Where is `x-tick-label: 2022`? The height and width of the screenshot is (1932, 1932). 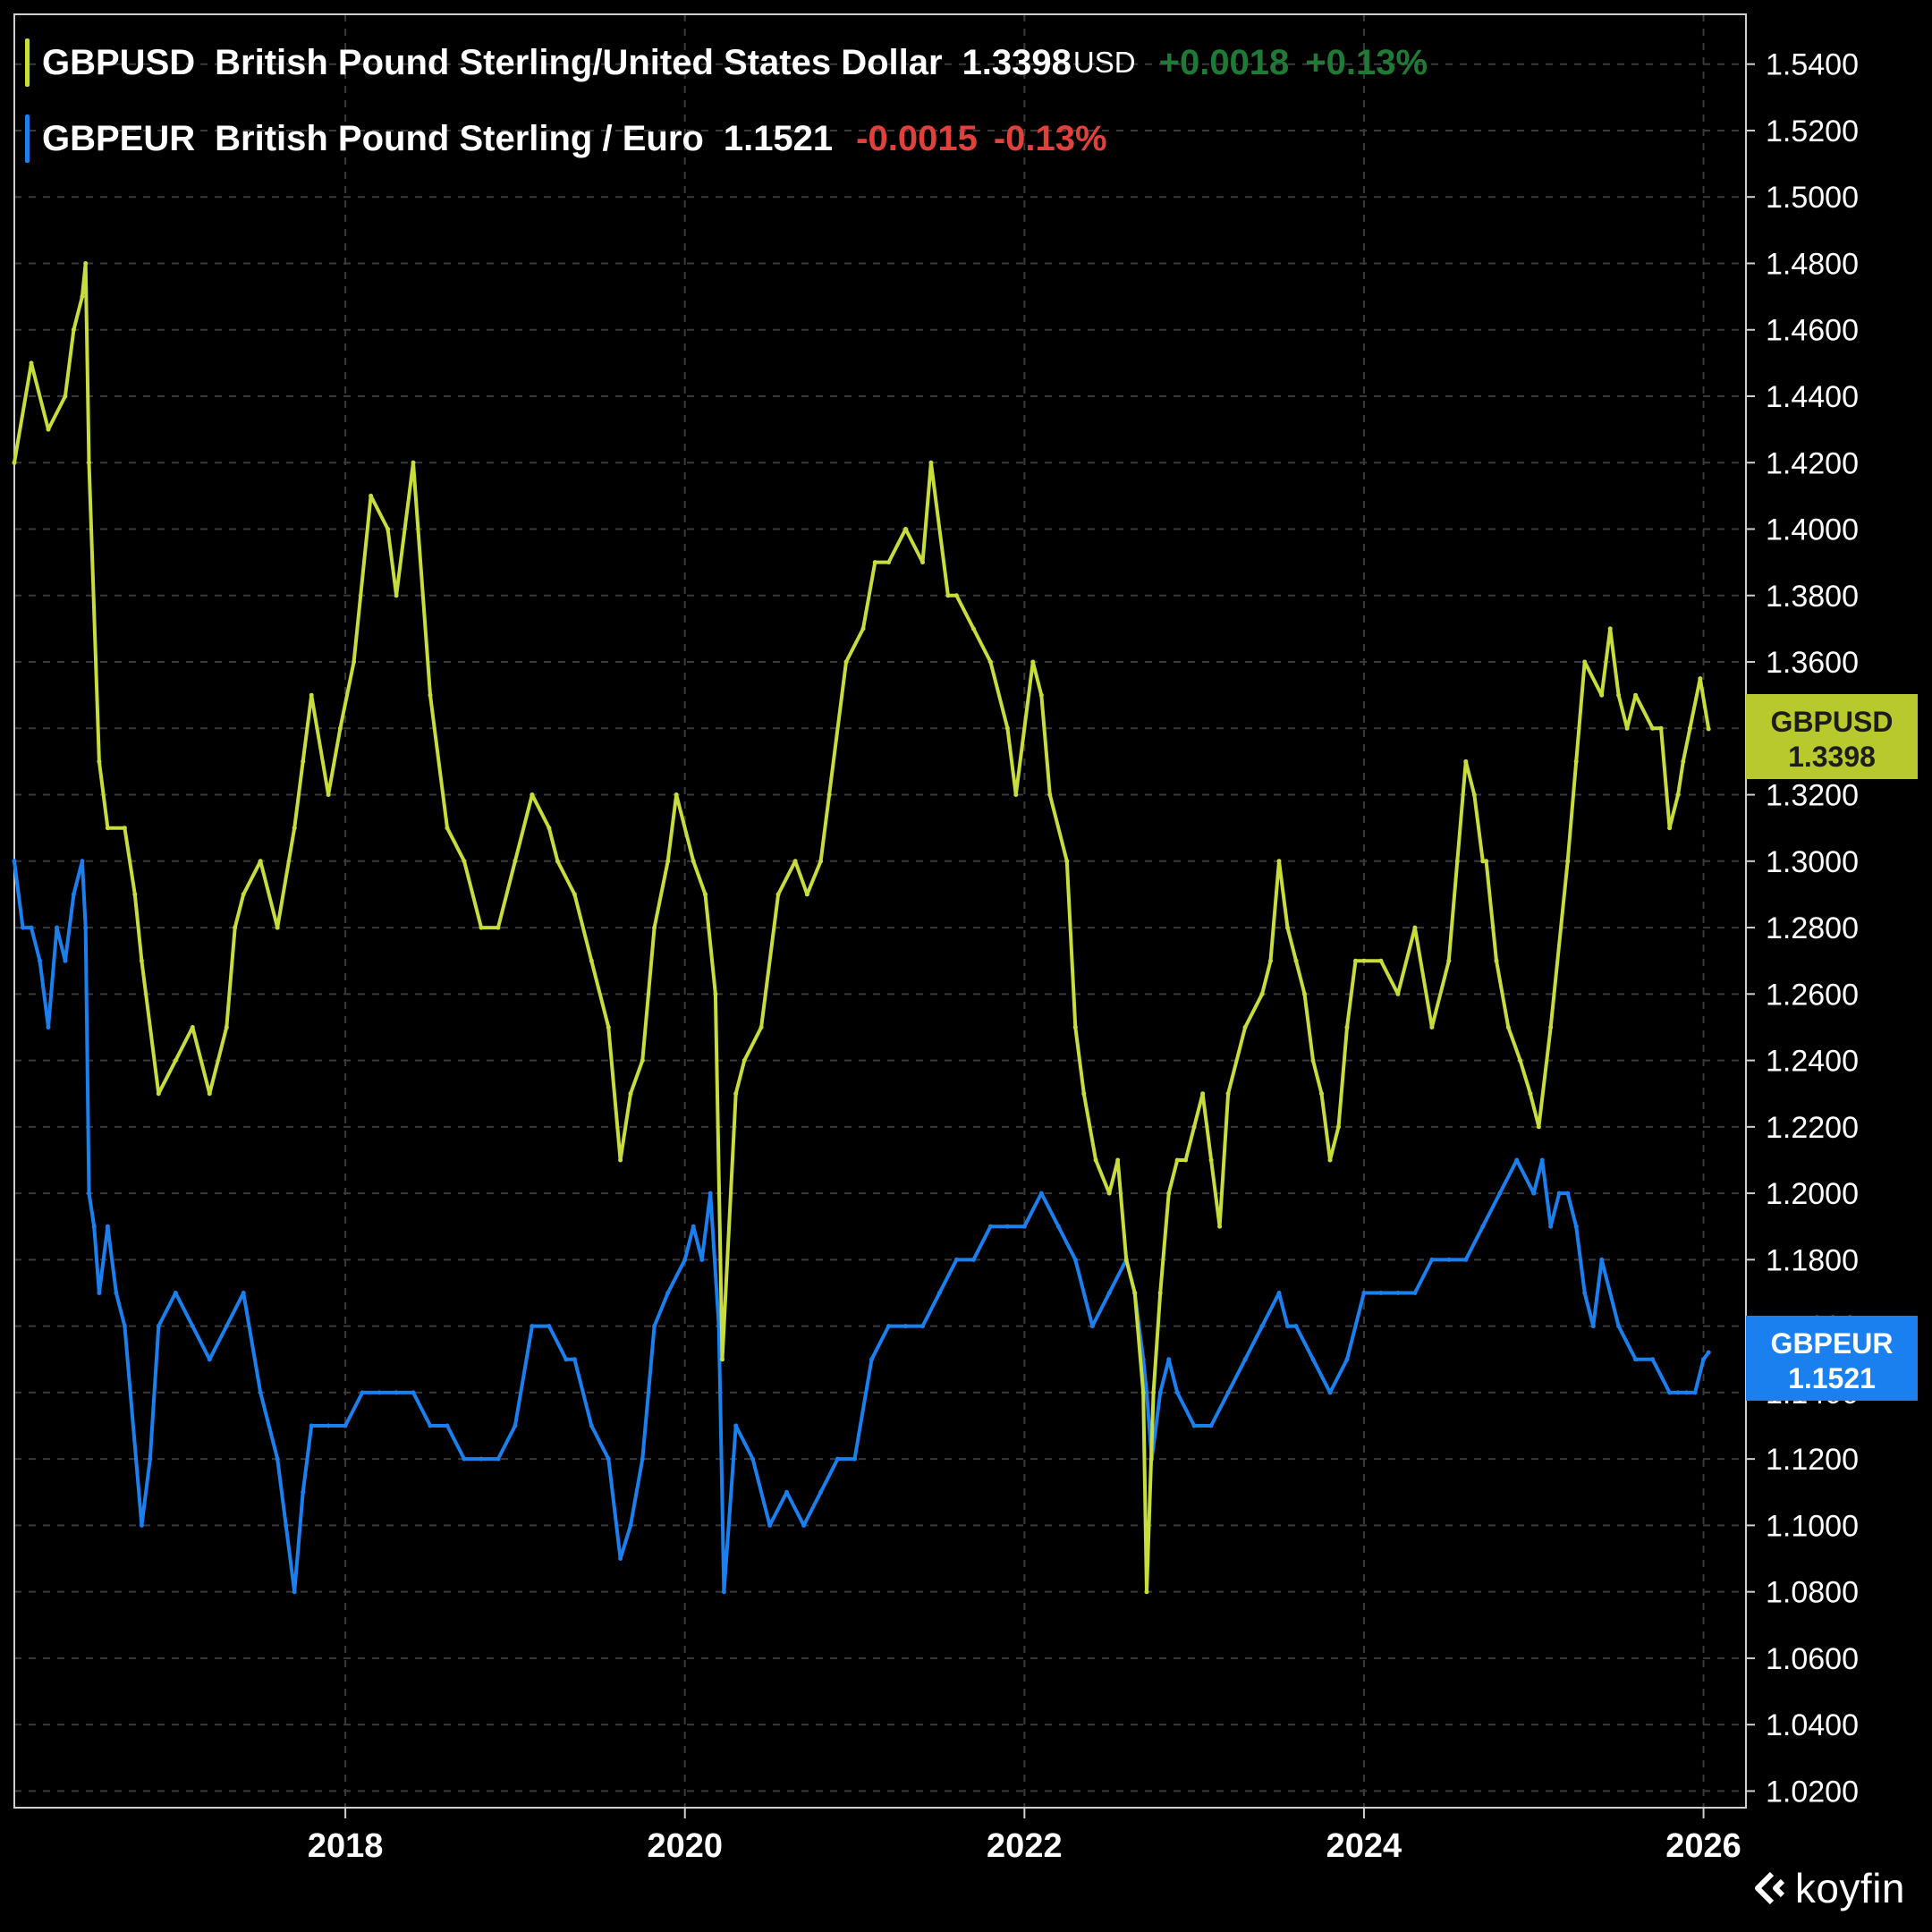 x-tick-label: 2022 is located at coordinates (1025, 1846).